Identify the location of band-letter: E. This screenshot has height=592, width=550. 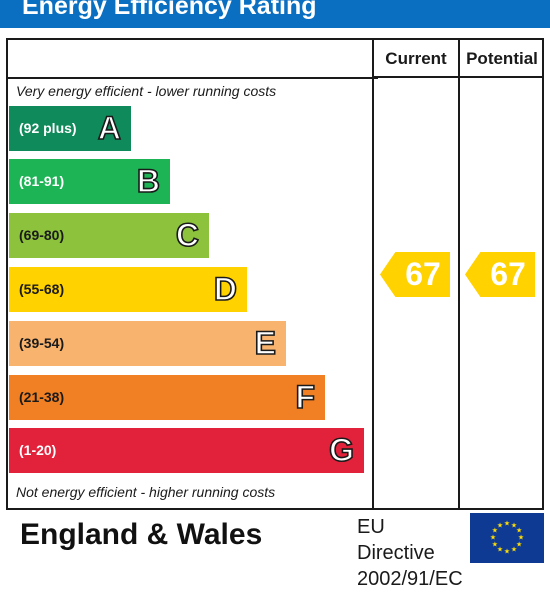
(265, 343).